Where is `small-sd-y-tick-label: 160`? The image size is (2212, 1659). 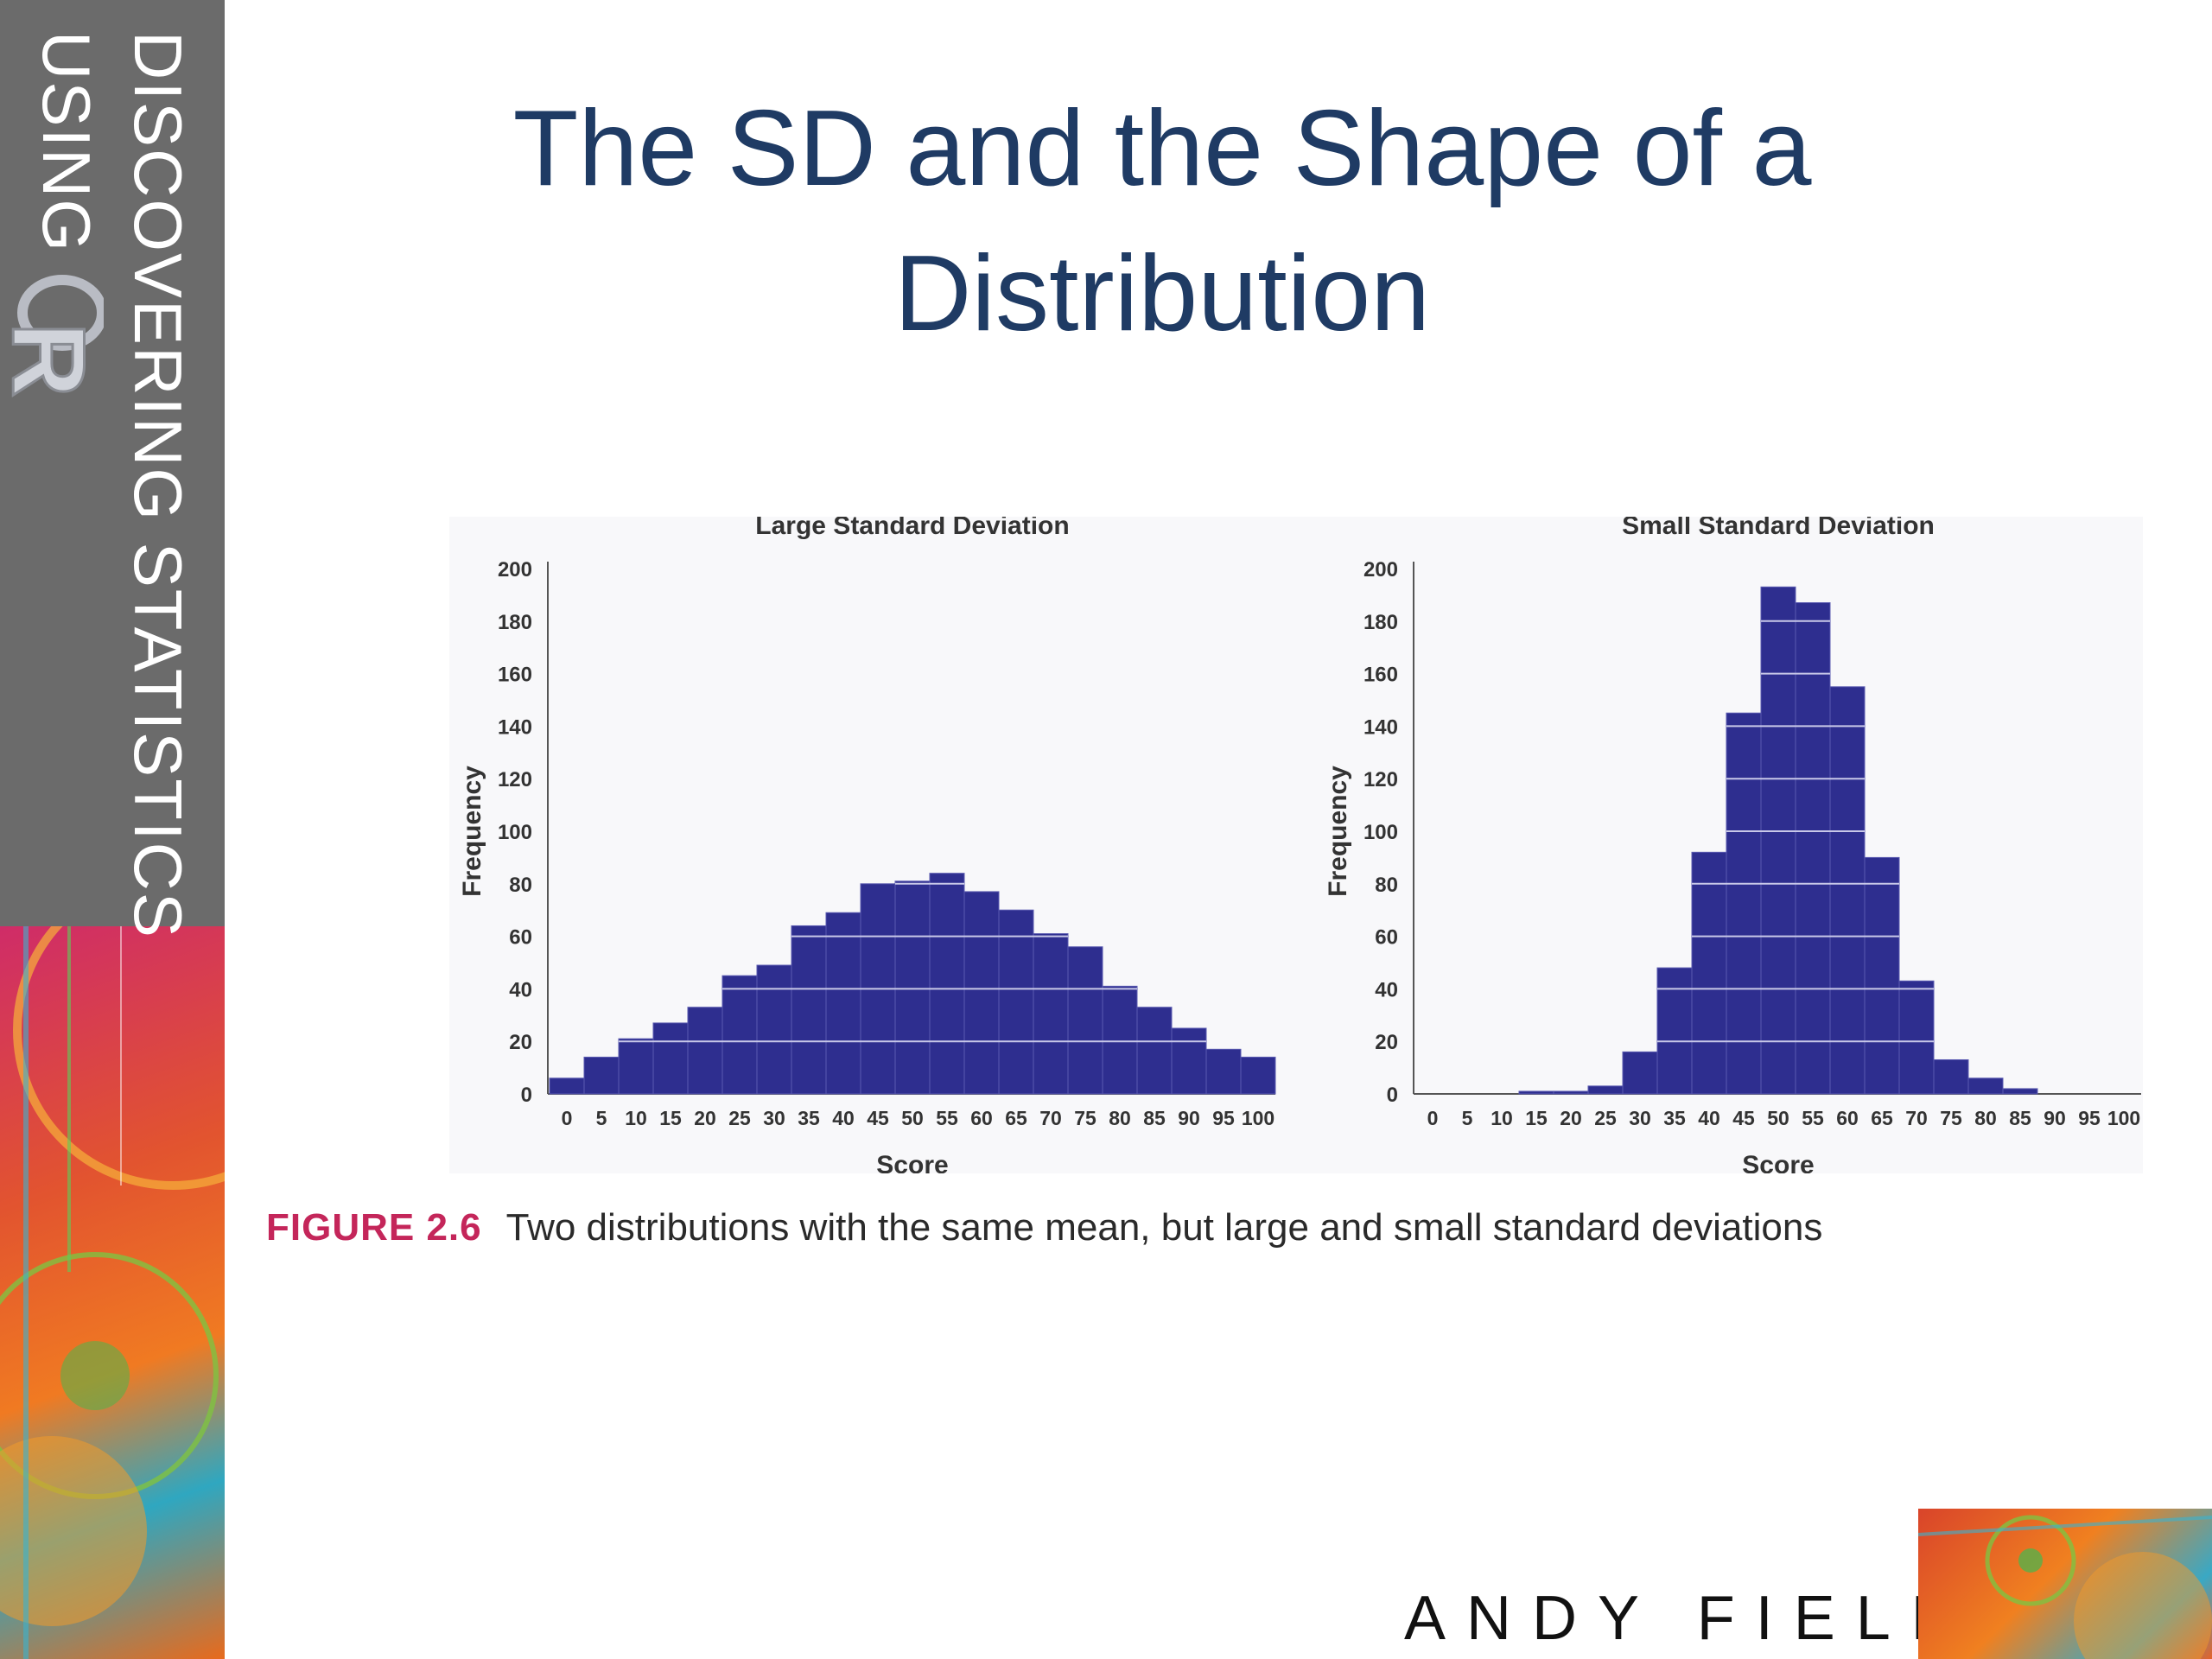 small-sd-y-tick-label: 160 is located at coordinates (1380, 675).